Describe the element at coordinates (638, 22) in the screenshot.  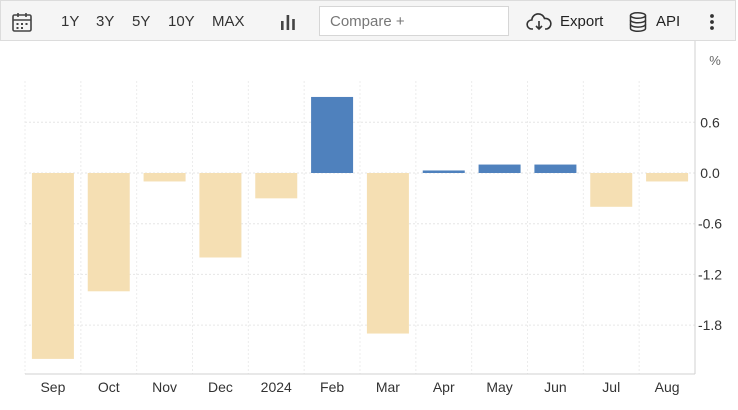
I see `database-icon` at that location.